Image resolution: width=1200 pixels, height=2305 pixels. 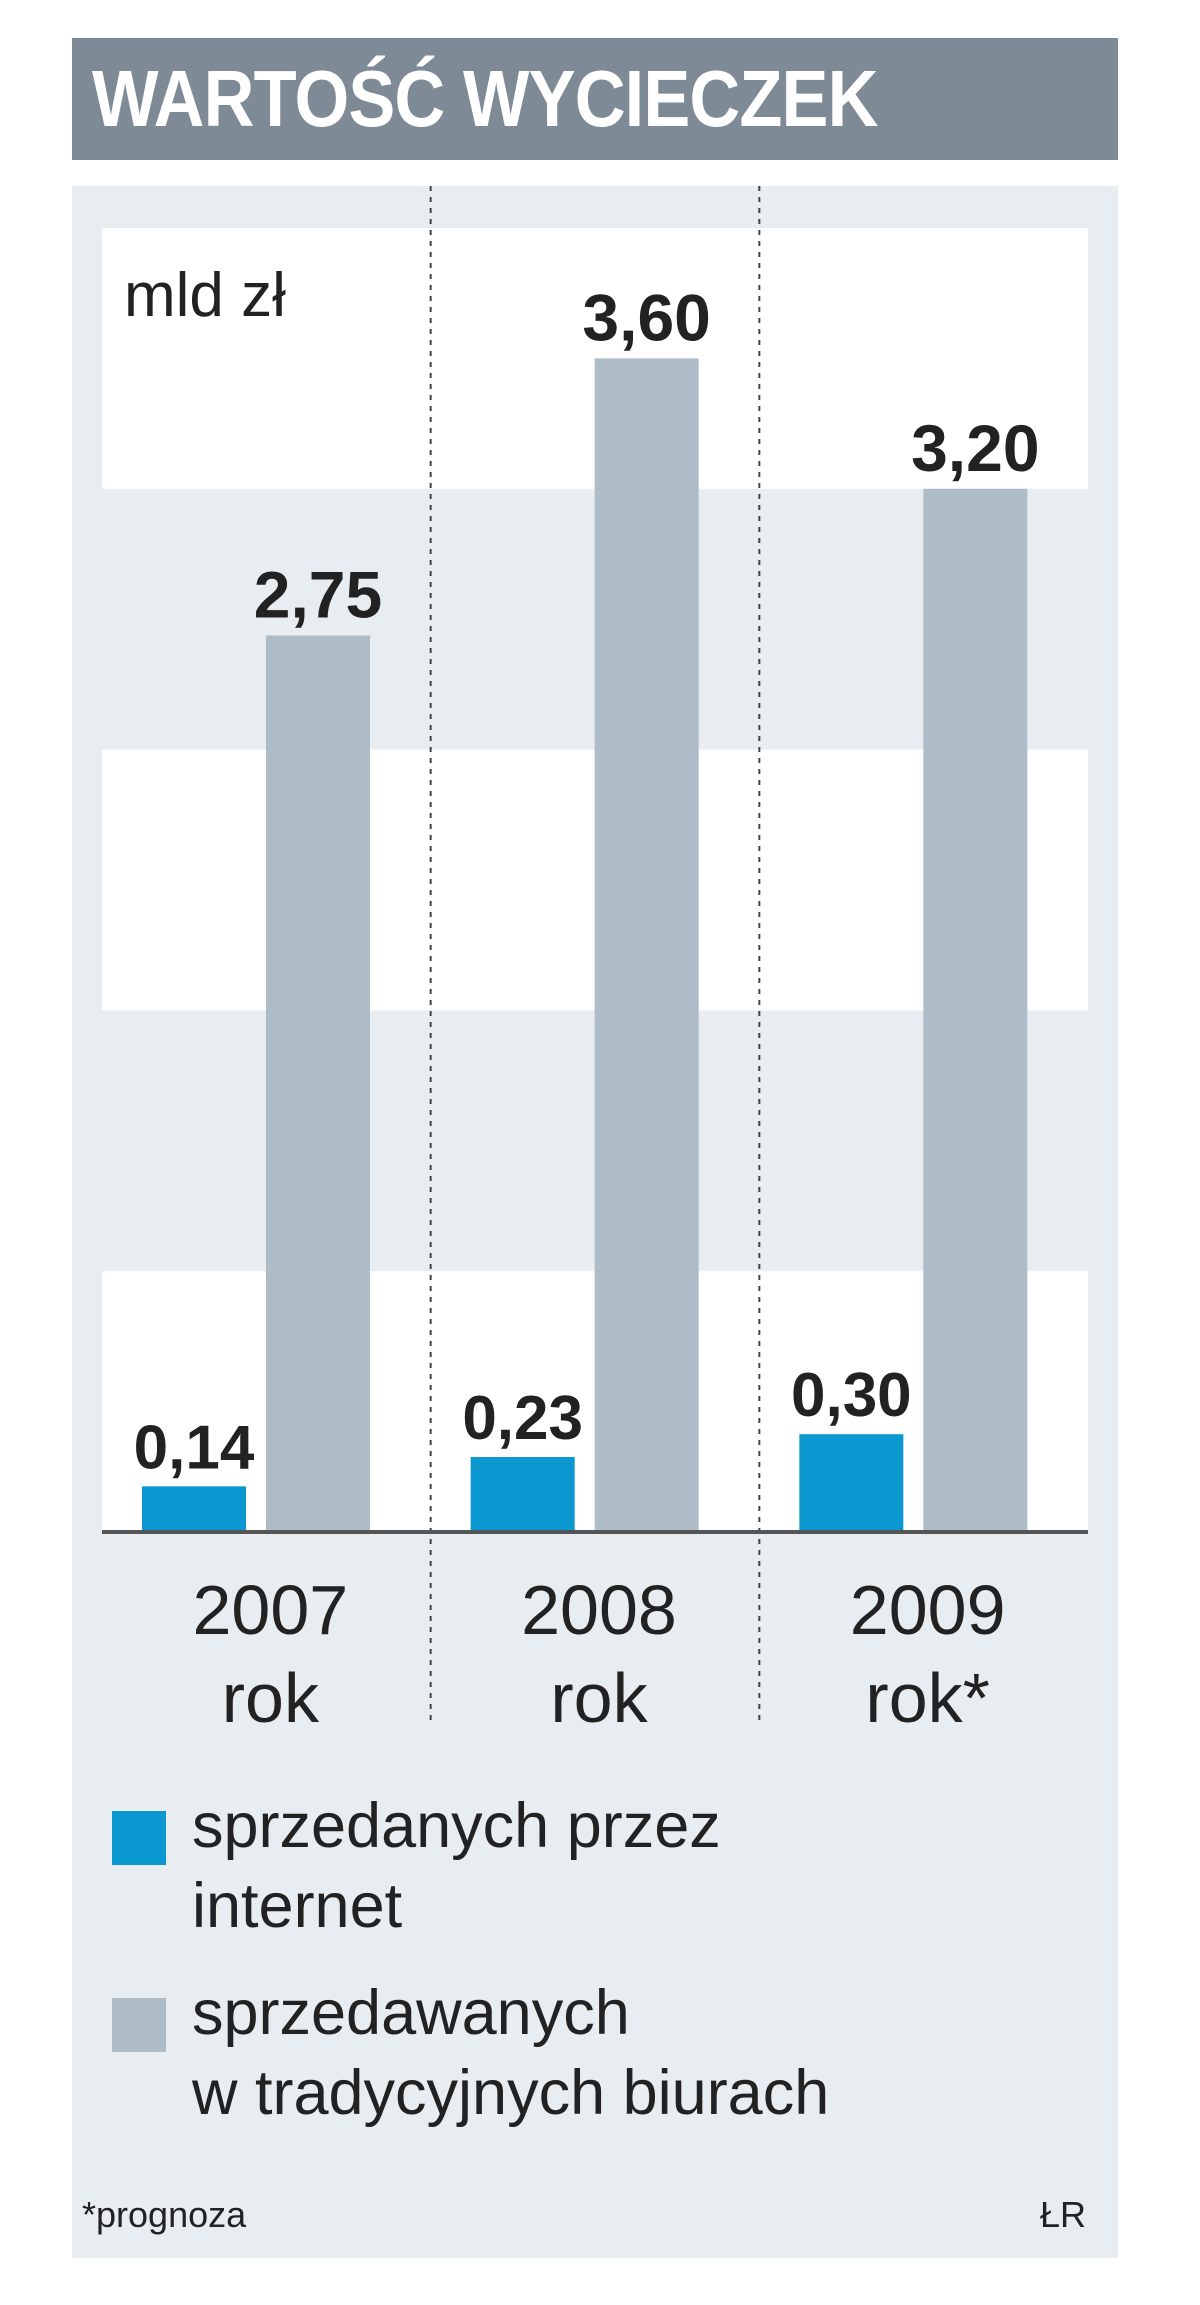 I want to click on tick-label: 2009, so click(x=928, y=1610).